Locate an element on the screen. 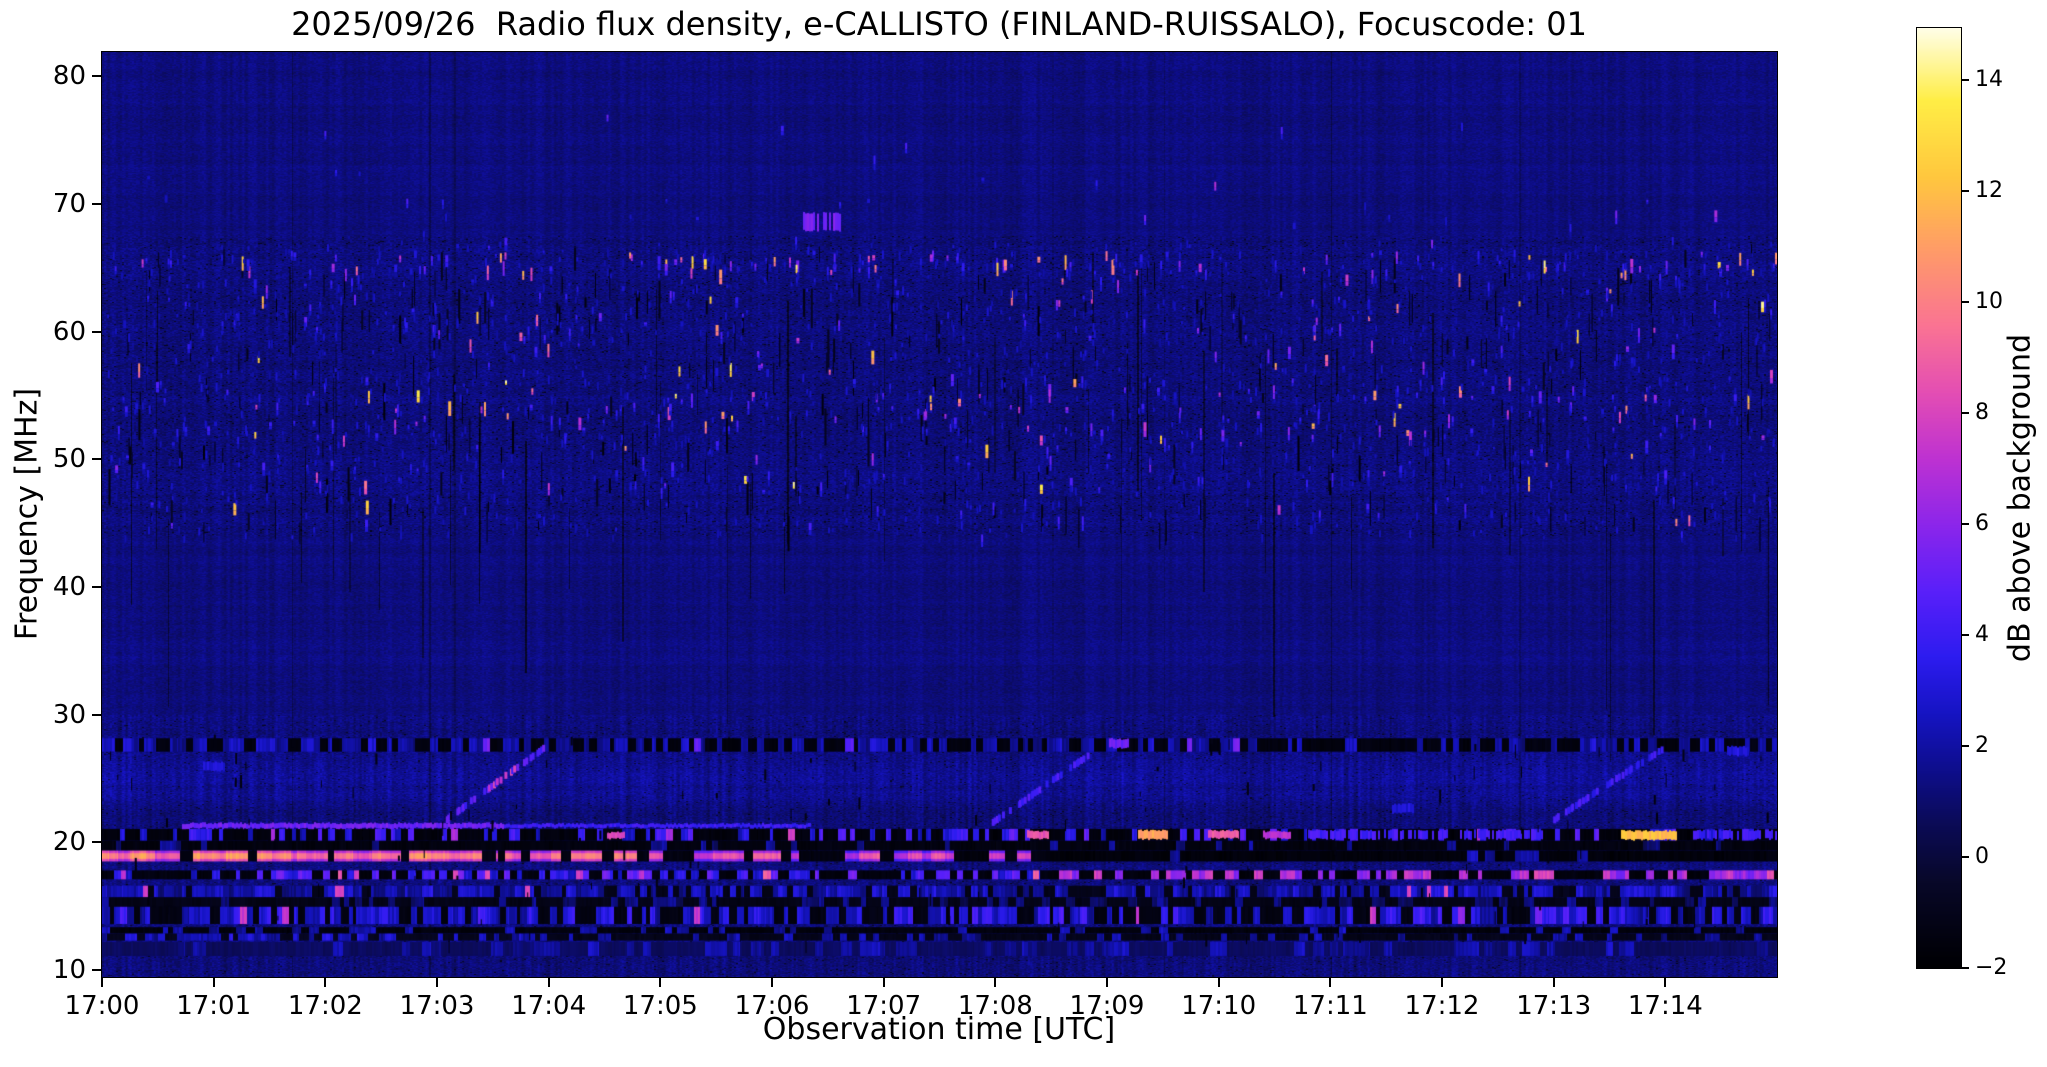 This screenshot has width=2047, height=1067. x-tick-label: 17:12 is located at coordinates (1442, 1006).